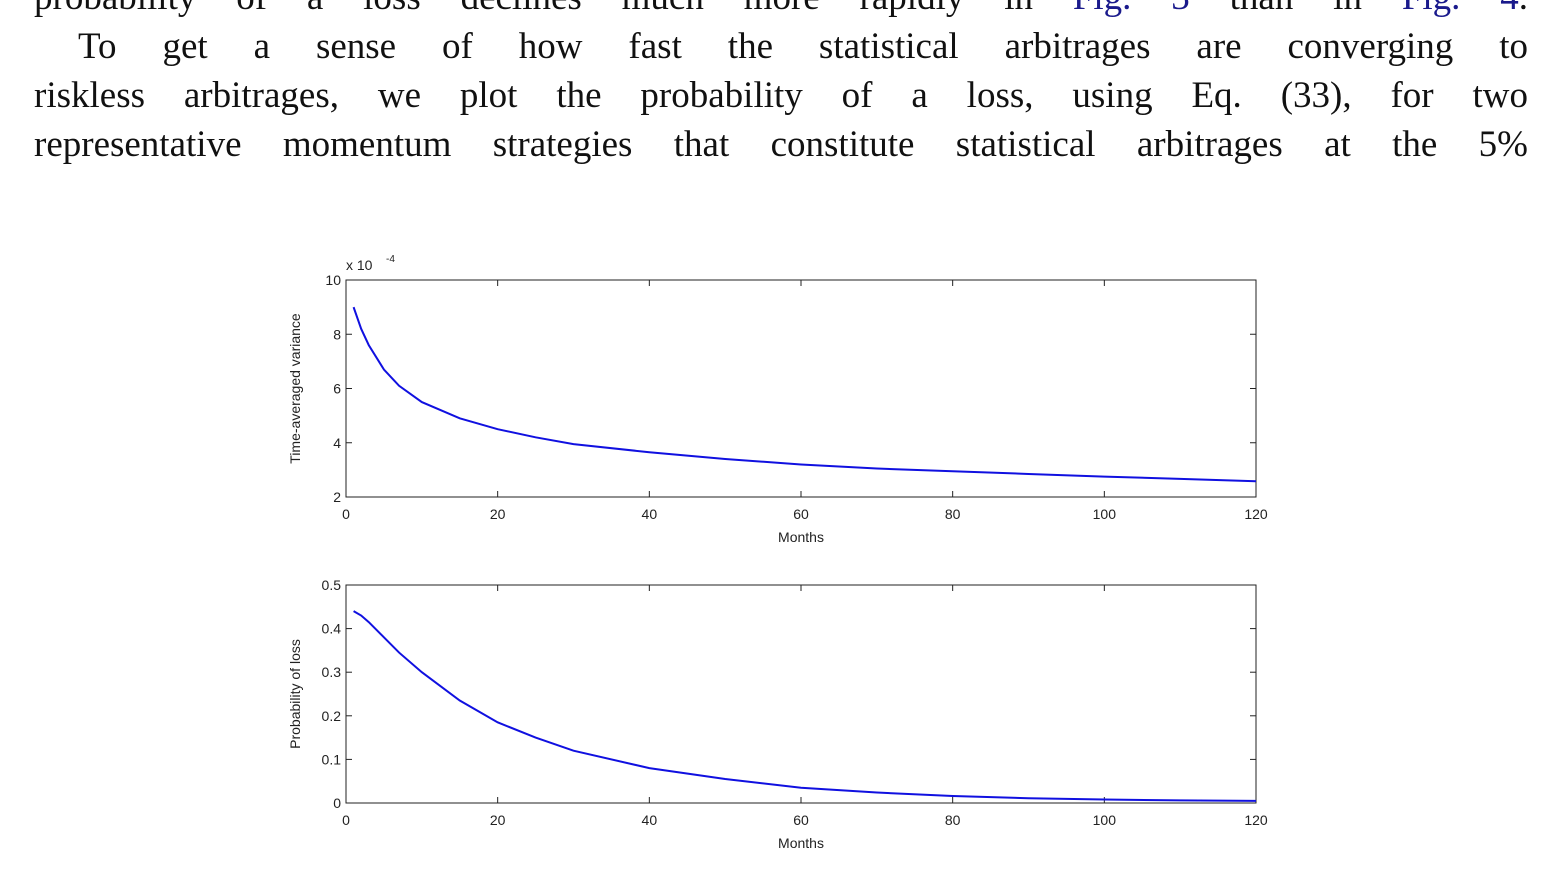 The image size is (1562, 880). I want to click on y-tick-label: 4, so click(337, 443).